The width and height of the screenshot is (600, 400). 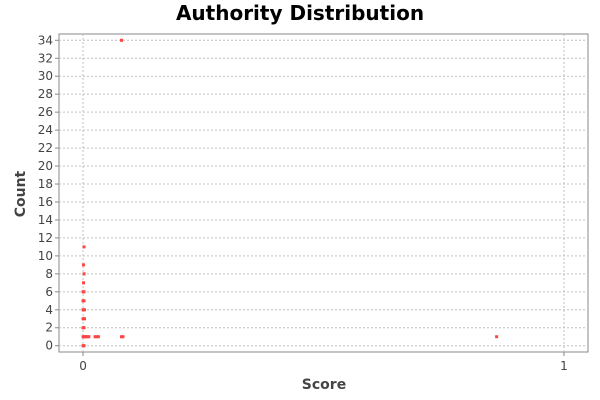 I want to click on y-tick-label: 34, so click(x=45, y=40).